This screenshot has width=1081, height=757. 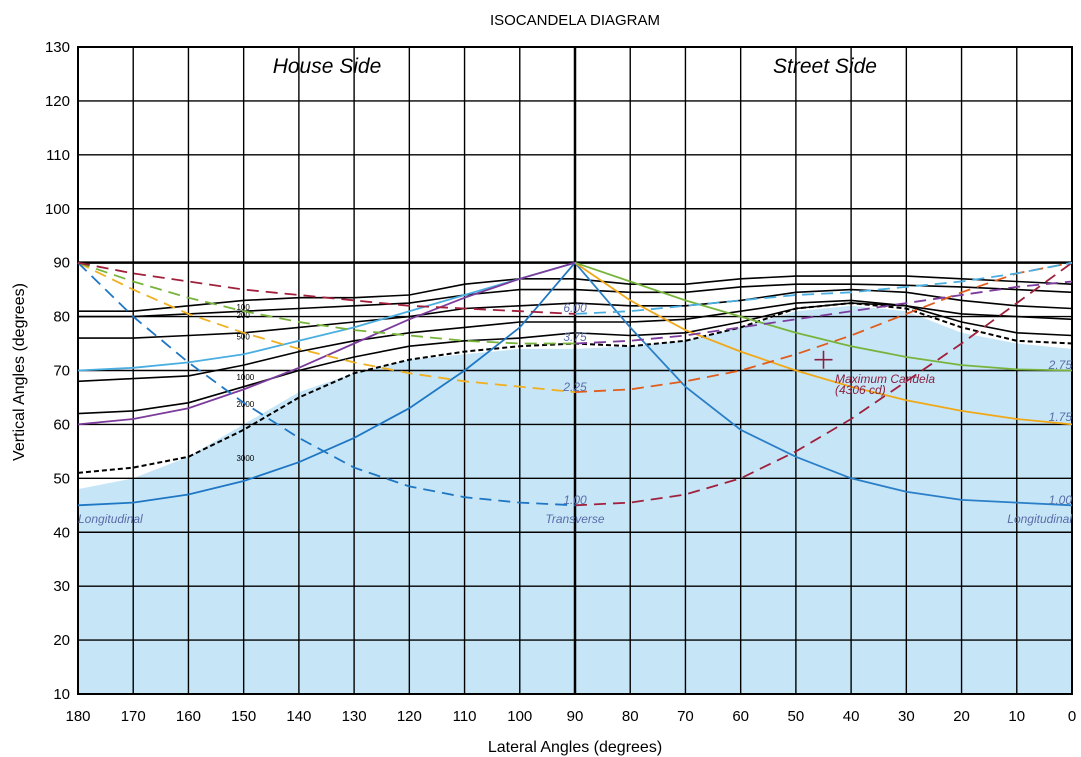 I want to click on x-tick-label: 160, so click(x=188, y=716).